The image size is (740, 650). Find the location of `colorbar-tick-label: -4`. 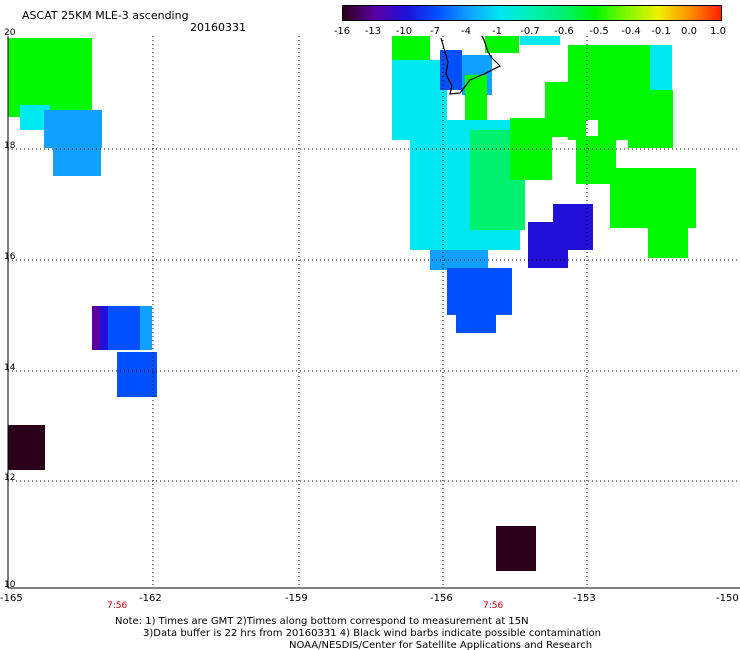

colorbar-tick-label: -4 is located at coordinates (466, 31).